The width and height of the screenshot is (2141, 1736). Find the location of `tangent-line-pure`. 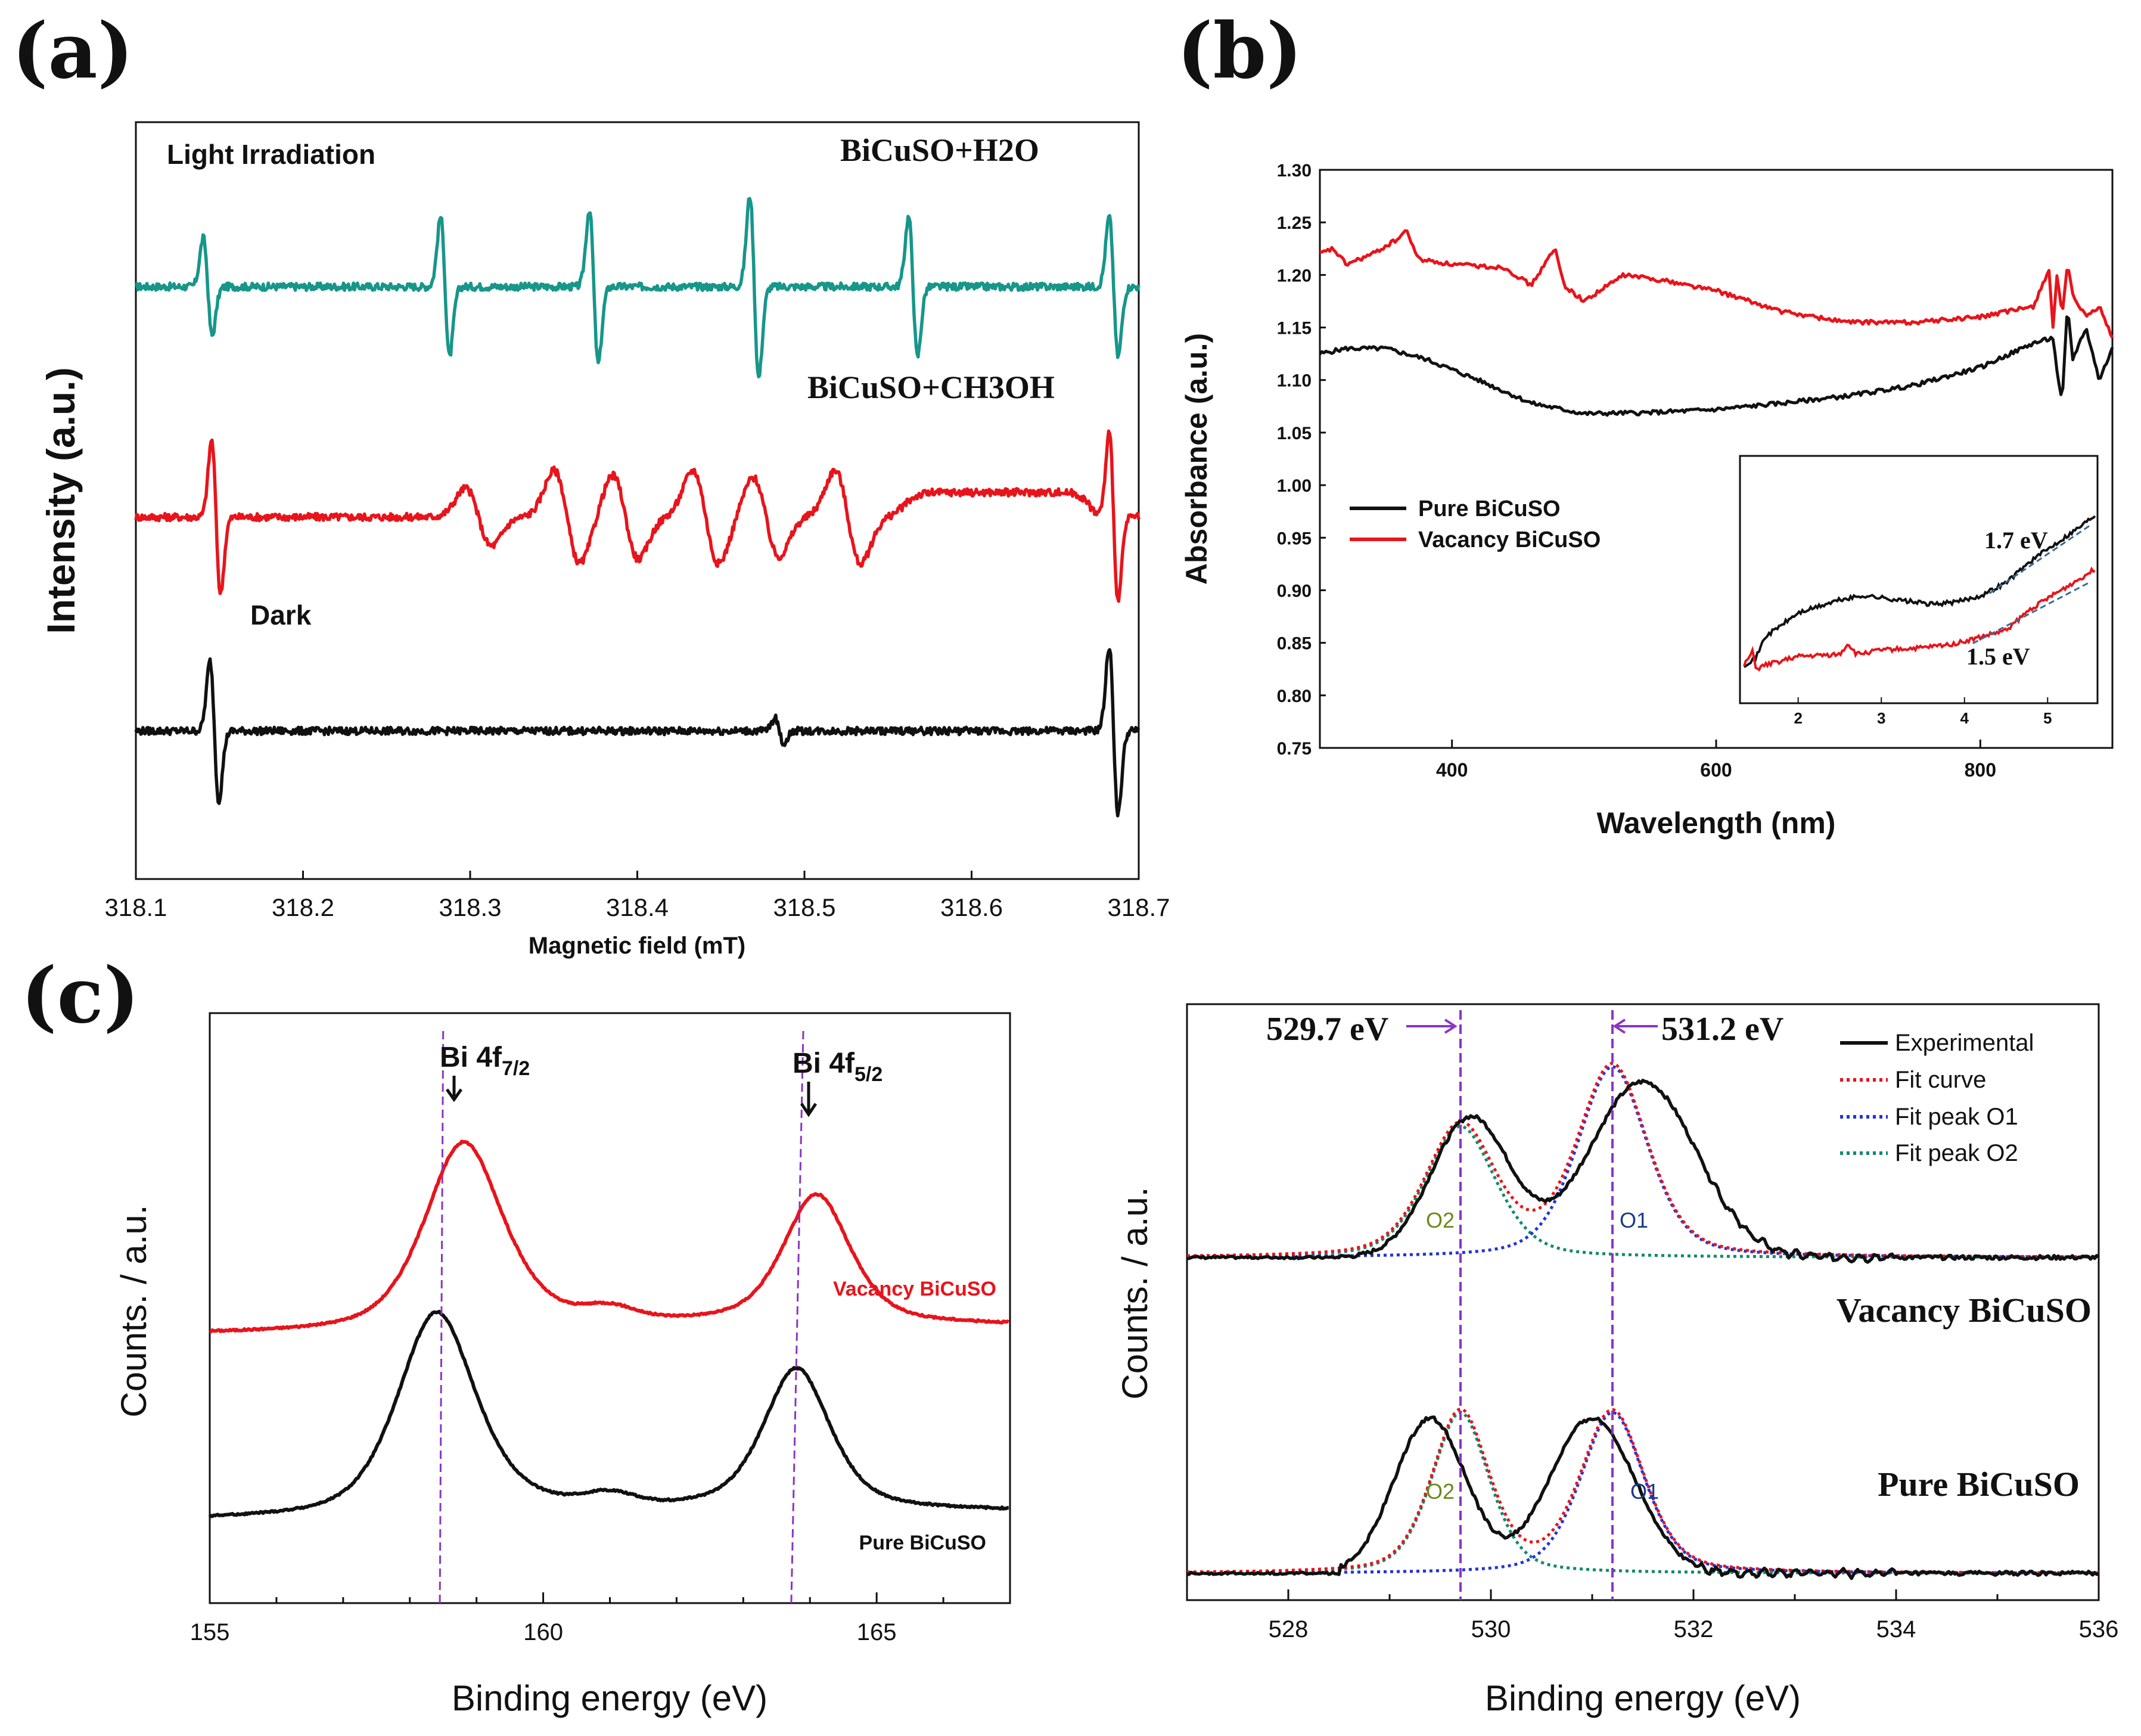

tangent-line-pure is located at coordinates (2039, 560).